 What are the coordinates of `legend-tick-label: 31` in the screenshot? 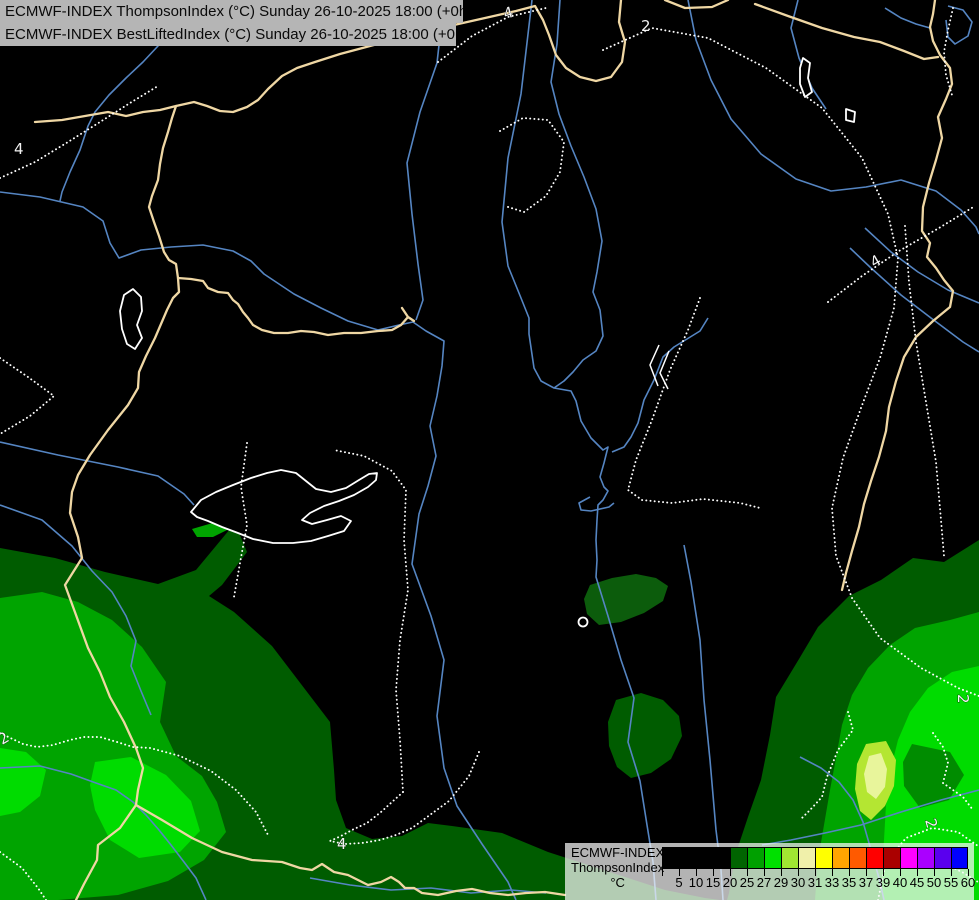 It's located at (815, 882).